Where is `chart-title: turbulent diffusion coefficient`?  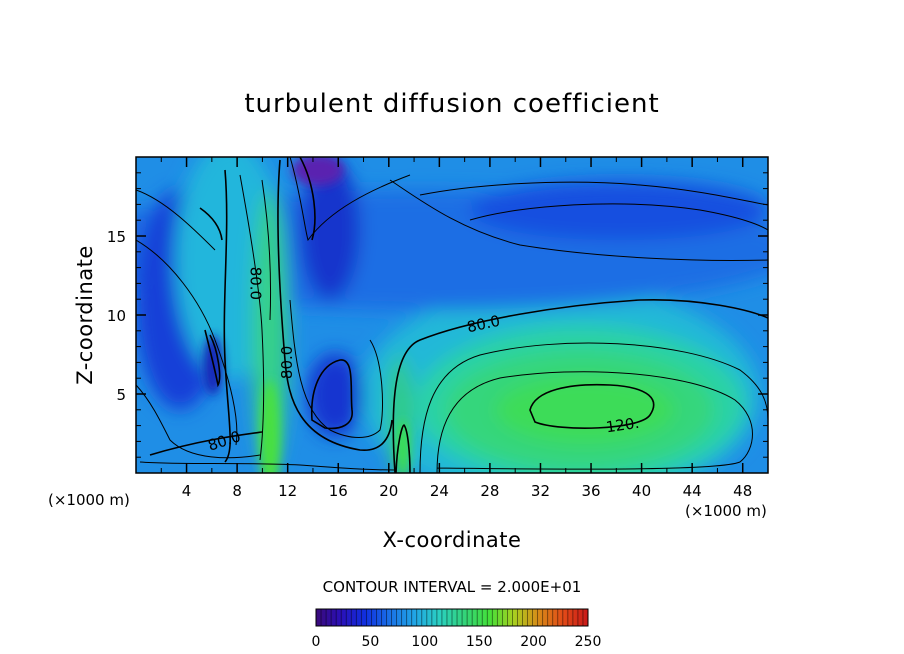
chart-title: turbulent diffusion coefficient is located at coordinates (451, 104).